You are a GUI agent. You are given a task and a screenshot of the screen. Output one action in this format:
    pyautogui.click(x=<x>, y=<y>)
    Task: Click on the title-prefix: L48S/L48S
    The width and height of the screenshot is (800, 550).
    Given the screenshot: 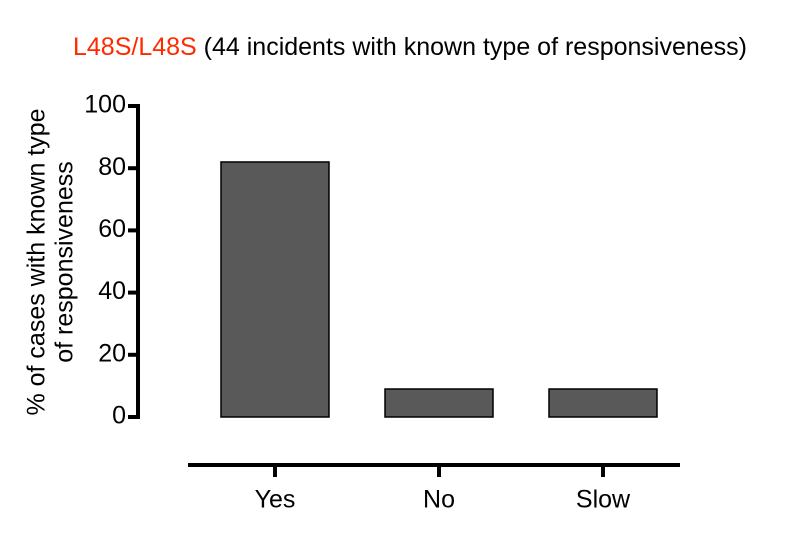 What is the action you would take?
    pyautogui.click(x=135, y=47)
    